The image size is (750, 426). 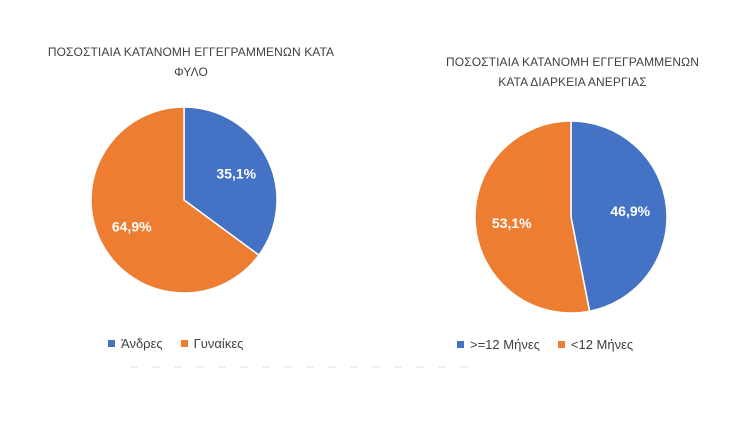 I want to click on legend-item-women: Γυναίκες, so click(x=212, y=343).